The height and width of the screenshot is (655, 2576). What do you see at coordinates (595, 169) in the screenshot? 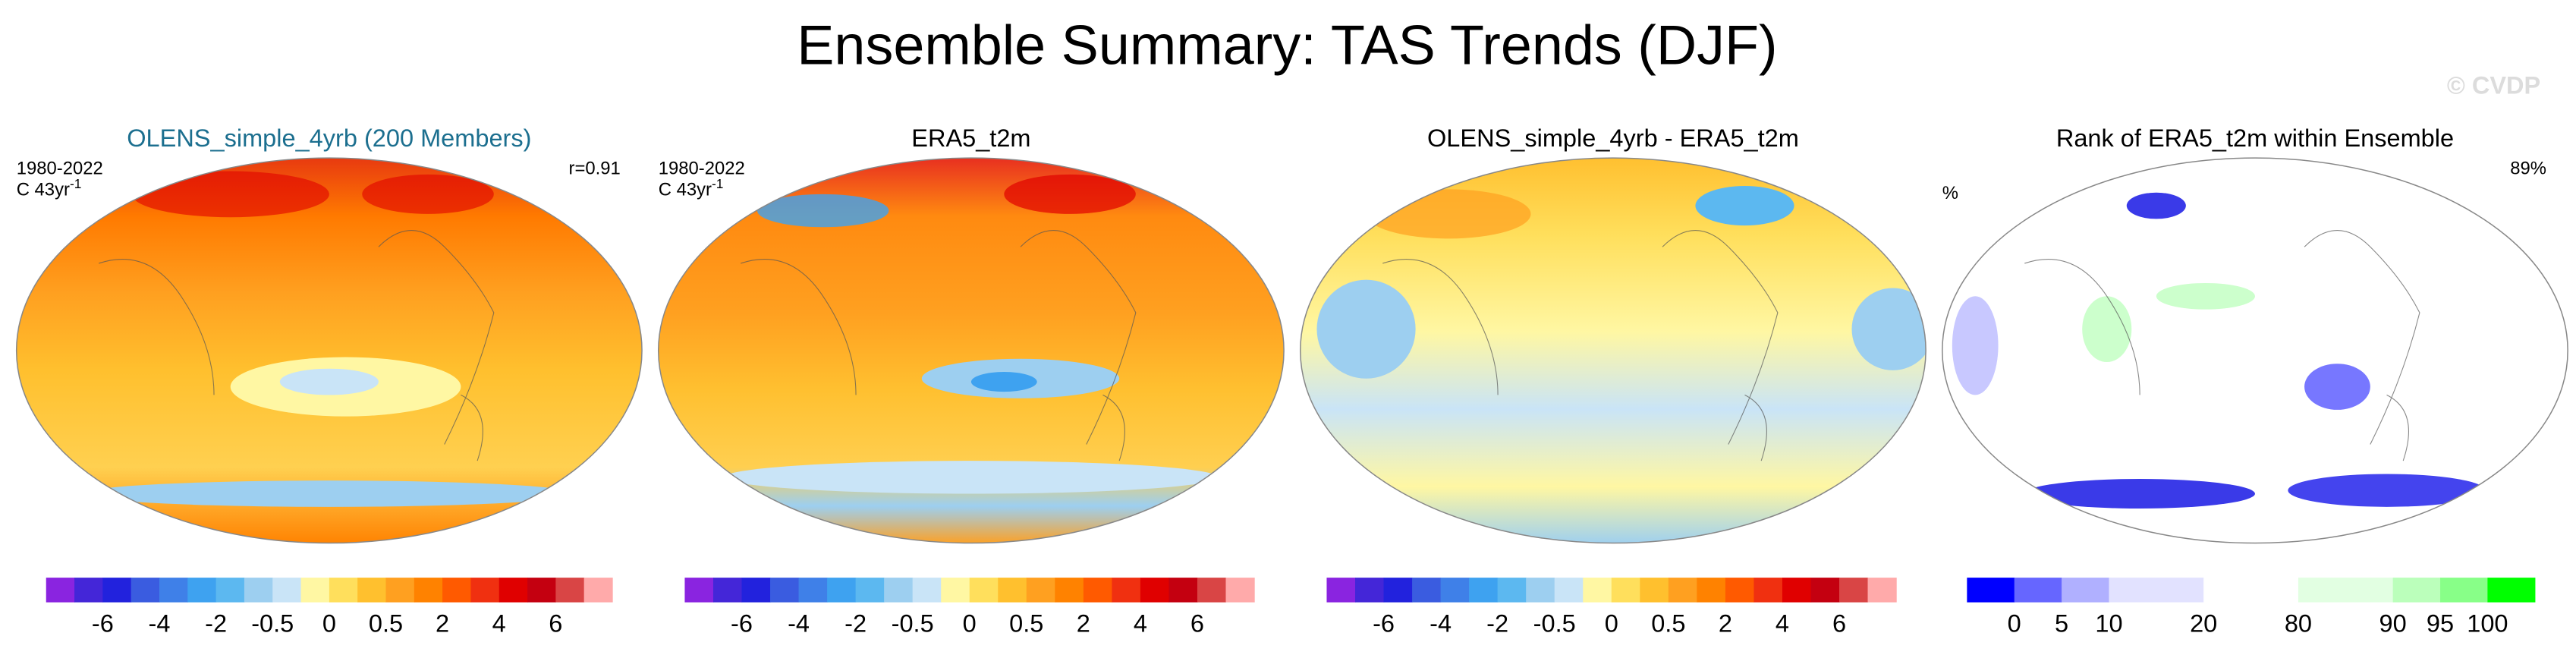
I see `stat-label: r=0.91` at bounding box center [595, 169].